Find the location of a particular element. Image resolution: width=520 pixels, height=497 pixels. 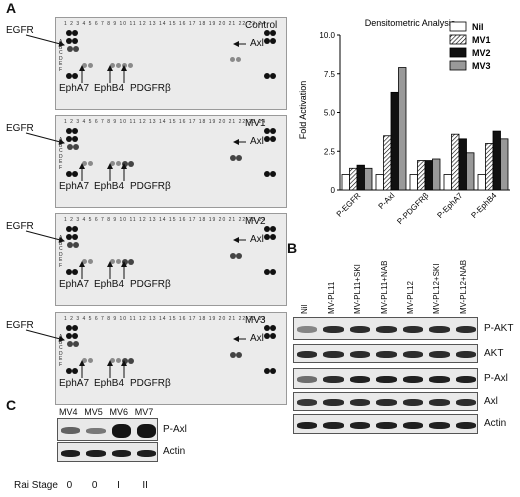

x-tick-label: P-EphB4 is located at coordinates (483, 205).